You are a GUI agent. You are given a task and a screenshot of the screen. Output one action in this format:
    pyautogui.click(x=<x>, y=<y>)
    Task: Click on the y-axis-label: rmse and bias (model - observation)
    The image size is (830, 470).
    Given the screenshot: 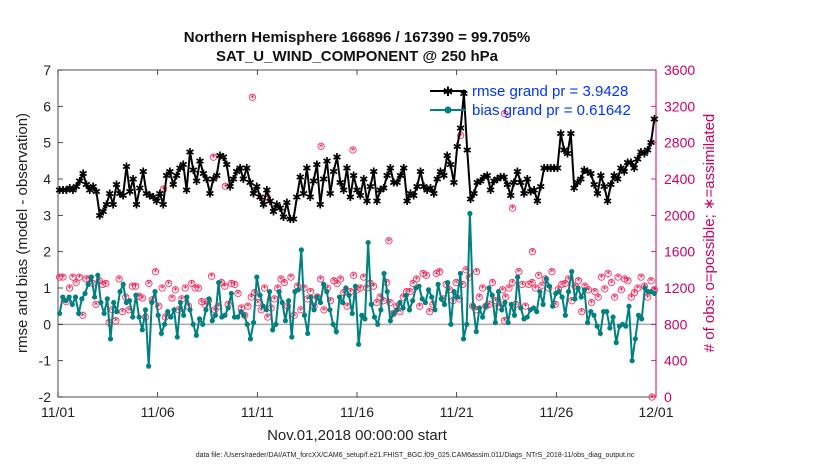 What is the action you would take?
    pyautogui.click(x=22, y=233)
    